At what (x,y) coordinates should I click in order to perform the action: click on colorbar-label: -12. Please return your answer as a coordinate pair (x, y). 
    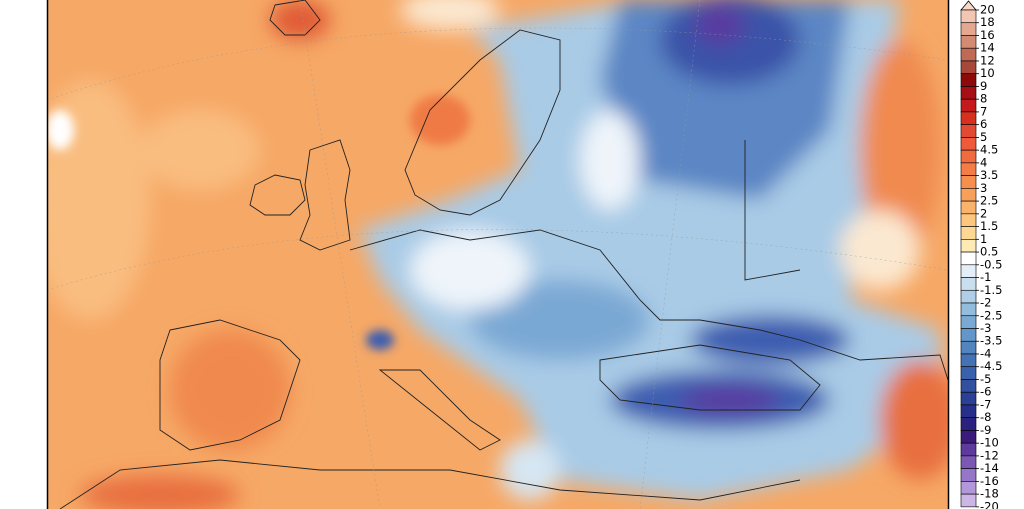
    Looking at the image, I should click on (989, 455).